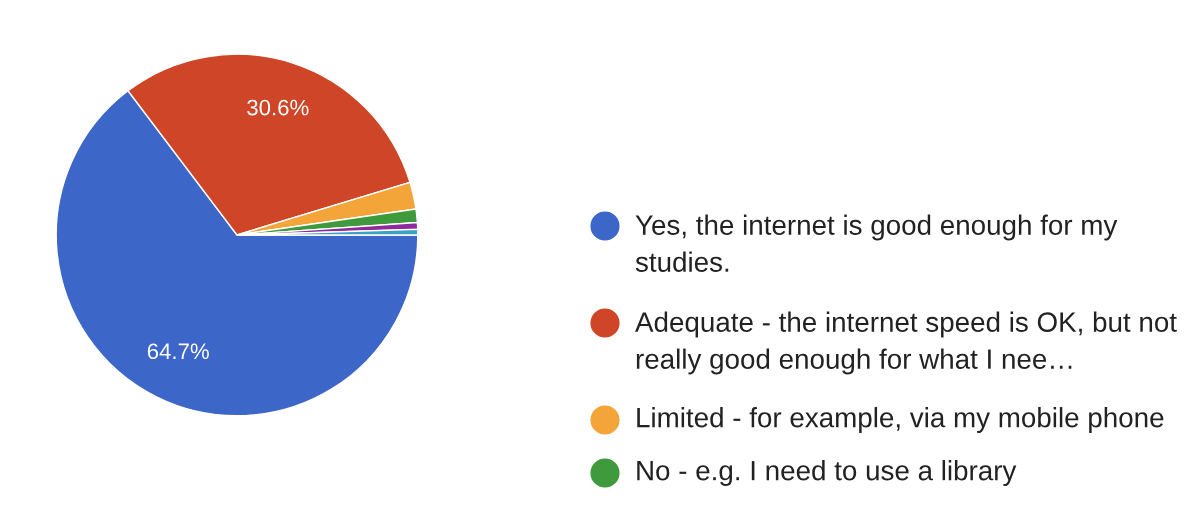  I want to click on legend-label: Yes, the internet is good enough for my studies., so click(876, 243).